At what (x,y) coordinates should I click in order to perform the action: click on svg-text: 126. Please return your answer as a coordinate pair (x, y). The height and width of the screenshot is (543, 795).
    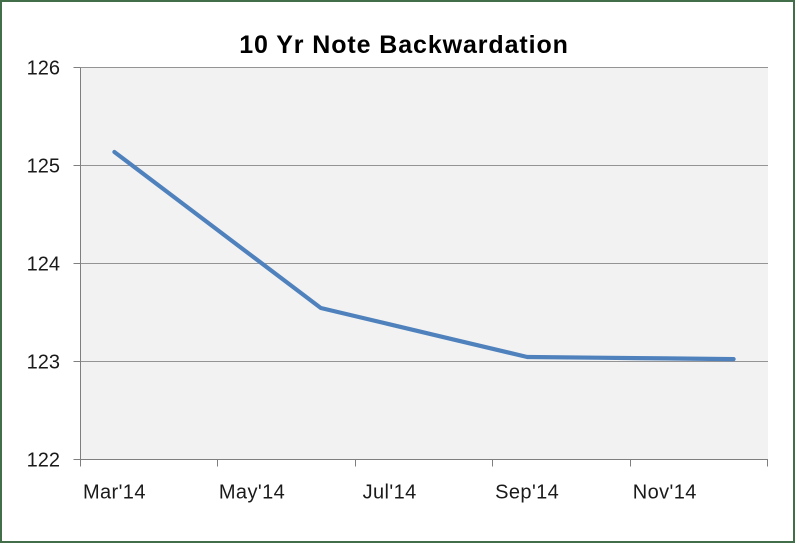
    Looking at the image, I should click on (43, 68).